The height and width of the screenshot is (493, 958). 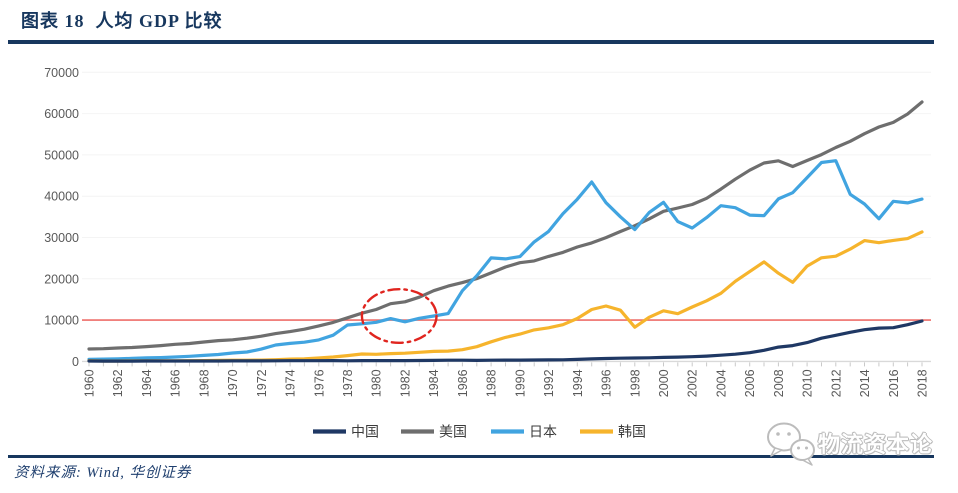 What do you see at coordinates (61, 114) in the screenshot?
I see `y-axis-label: 60000` at bounding box center [61, 114].